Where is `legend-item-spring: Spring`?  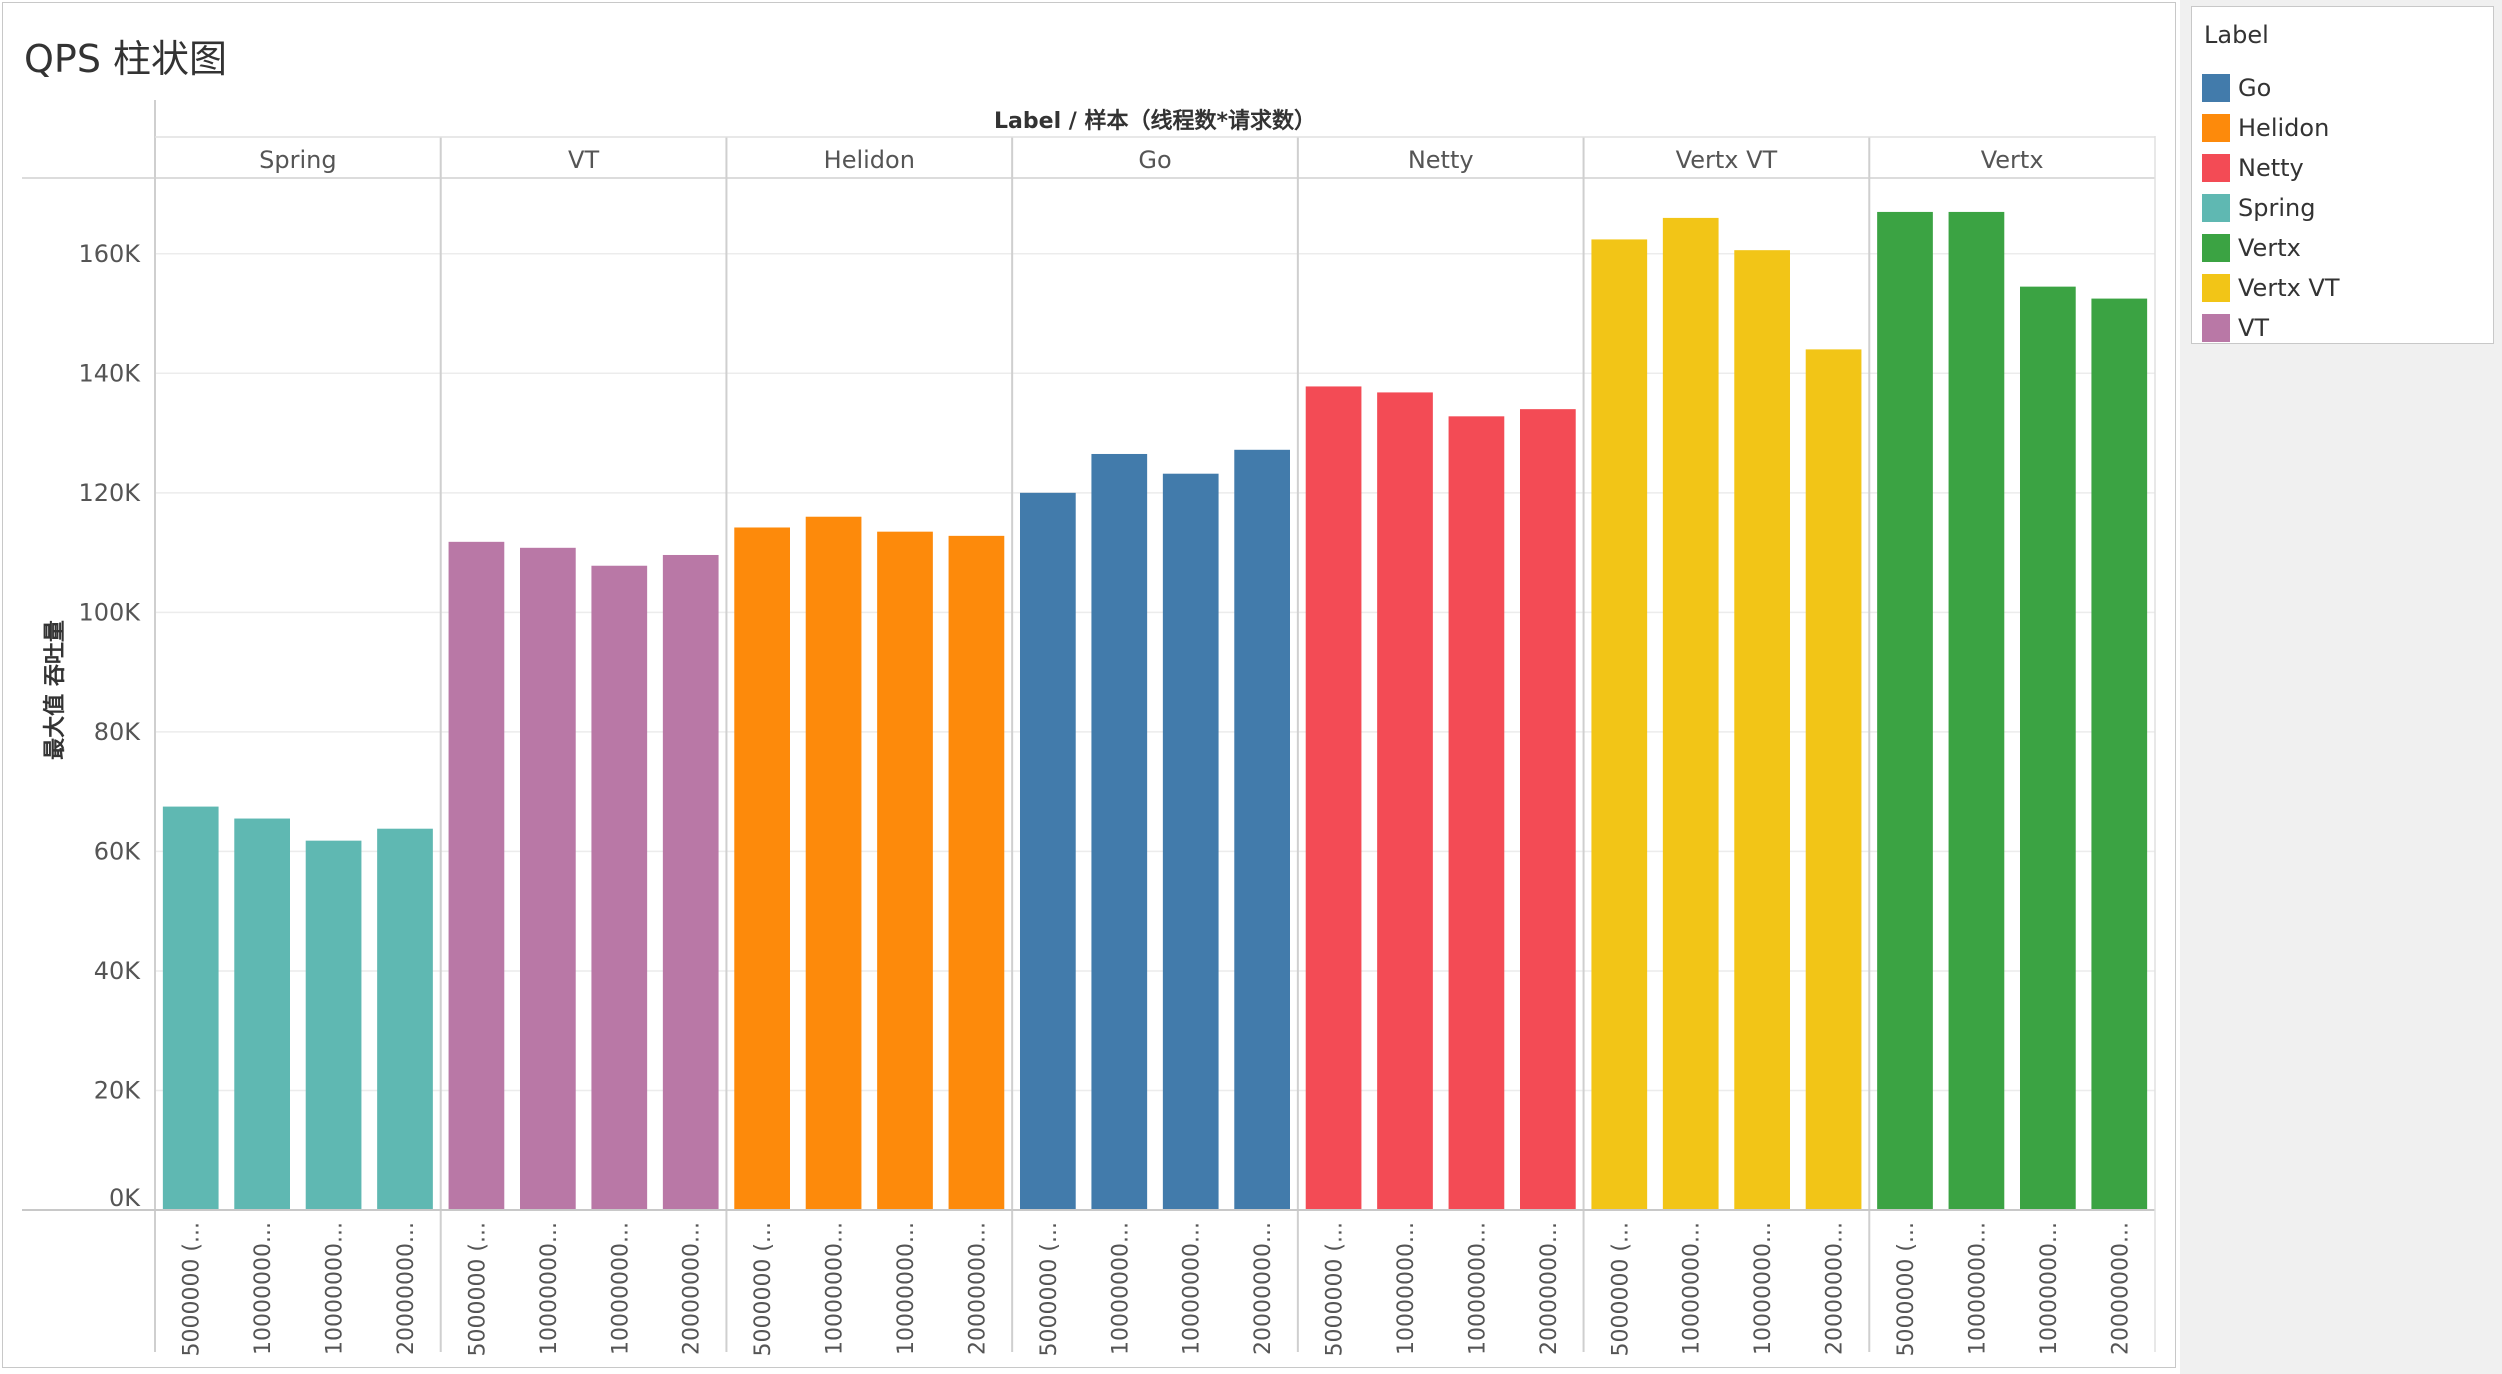 legend-item-spring: Spring is located at coordinates (2258, 208).